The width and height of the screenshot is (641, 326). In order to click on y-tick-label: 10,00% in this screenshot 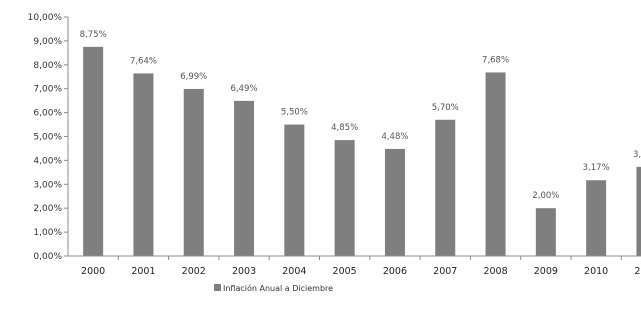, I will do `click(45, 18)`.